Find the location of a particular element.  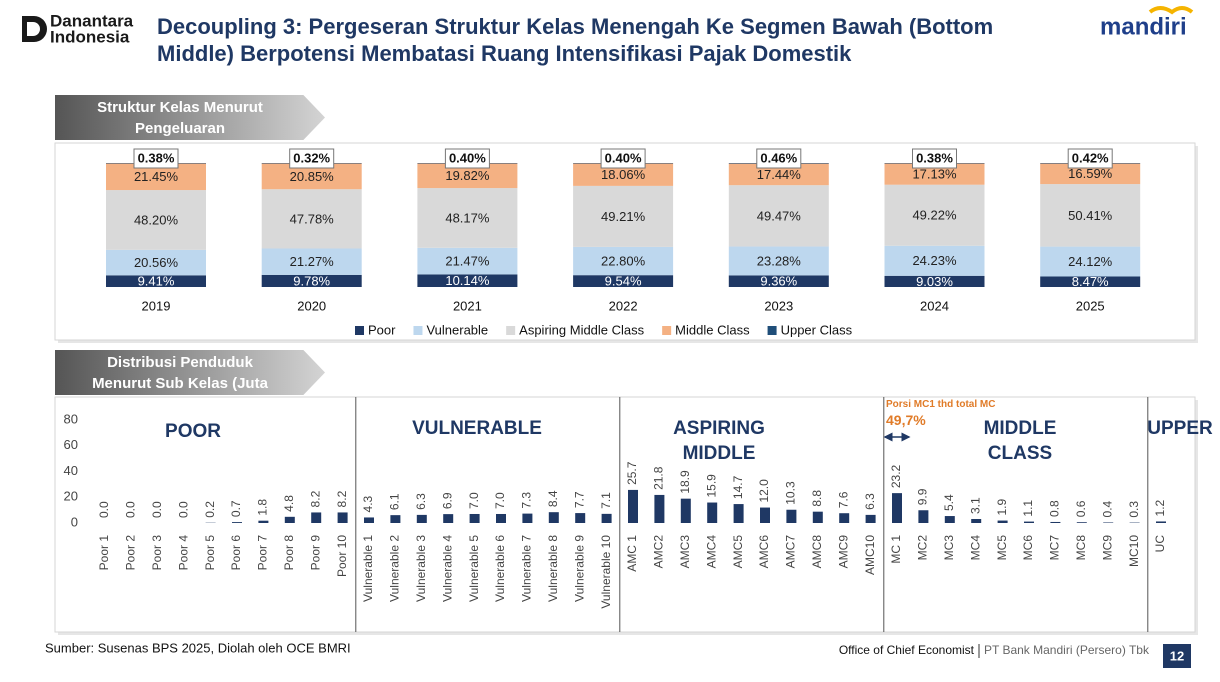

x-tick-label: 2024 is located at coordinates (934, 305).